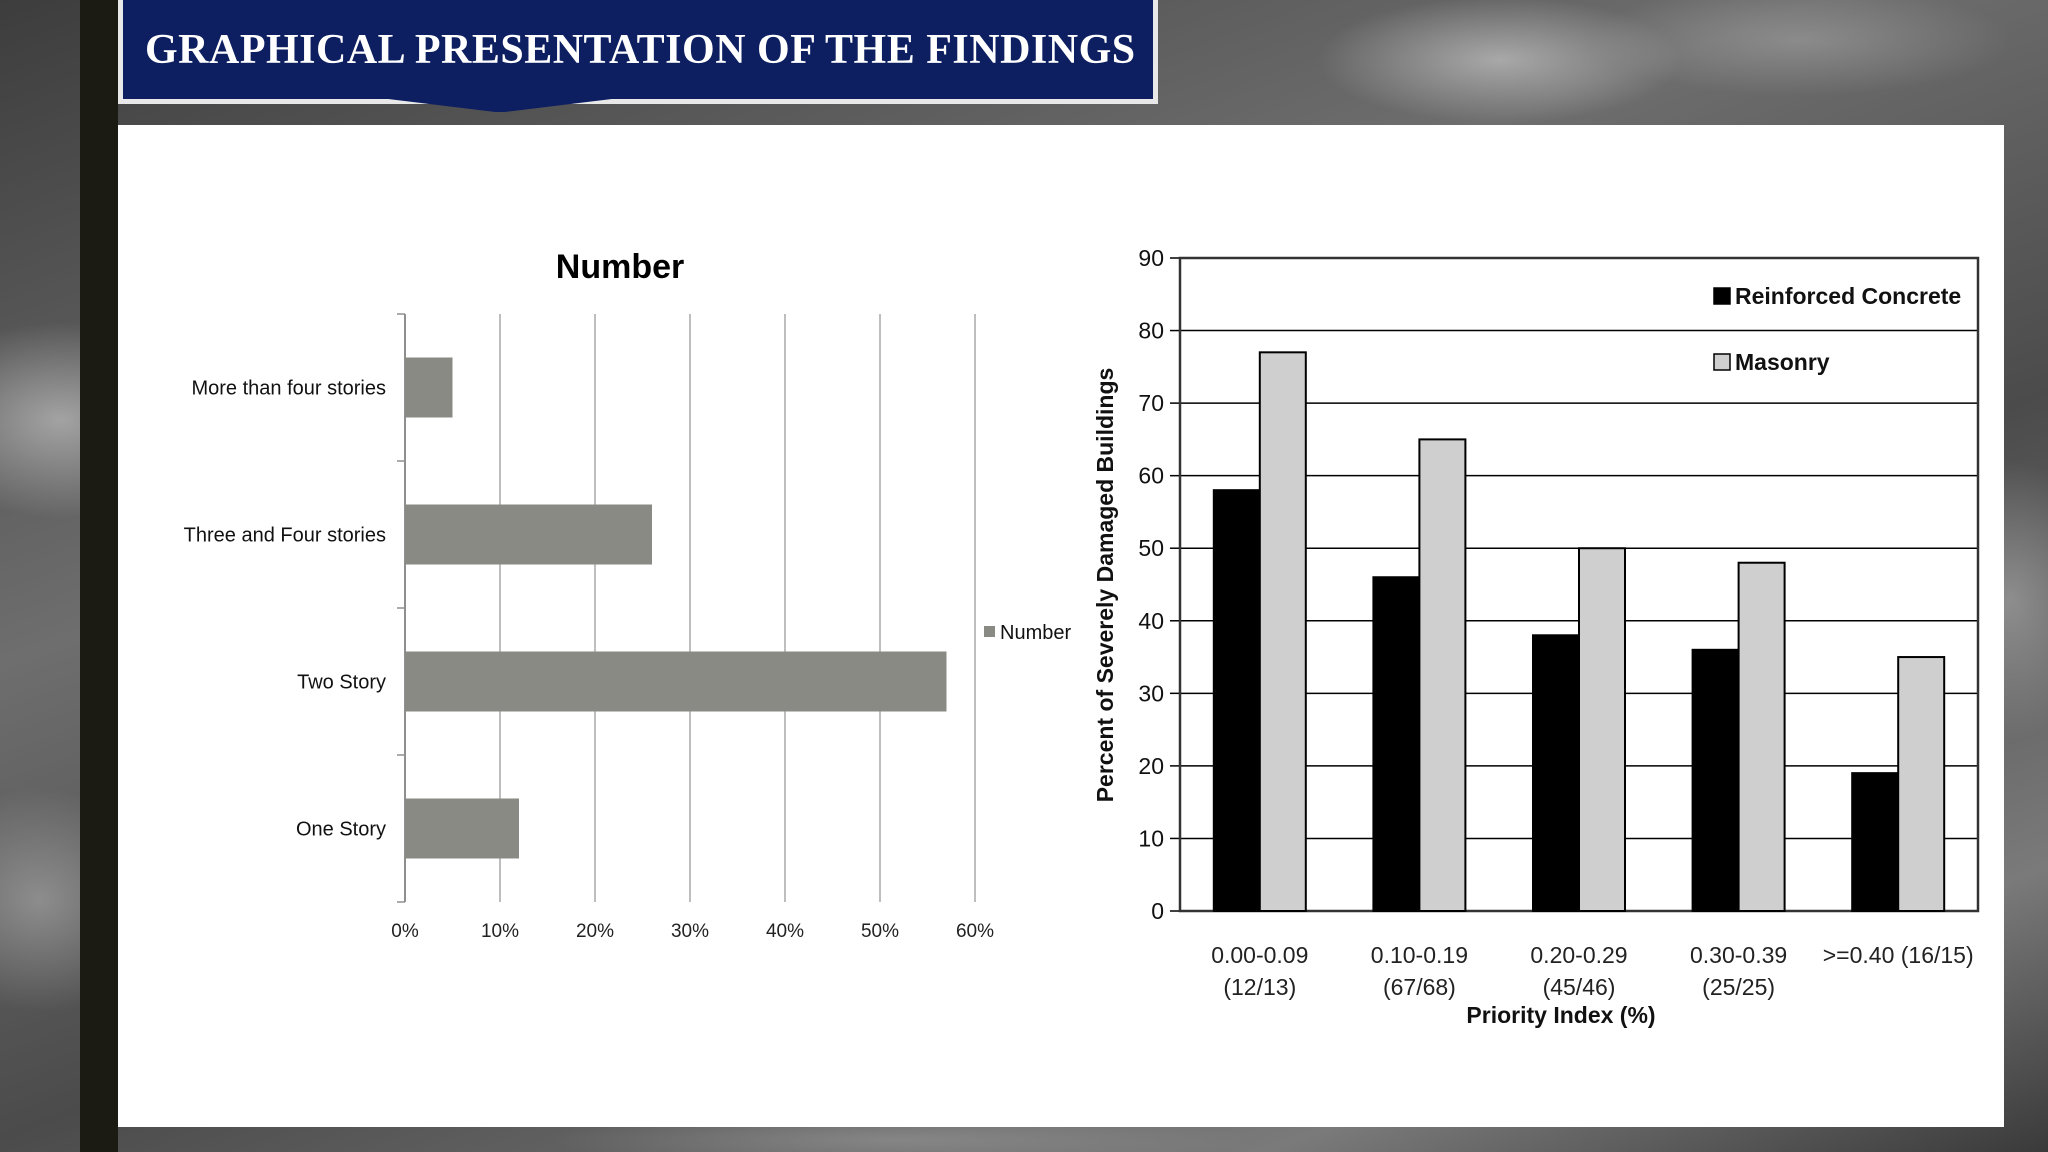  Describe the element at coordinates (1898, 955) in the screenshot. I see `x-tick-label: >=0.40 (16/15)` at that location.